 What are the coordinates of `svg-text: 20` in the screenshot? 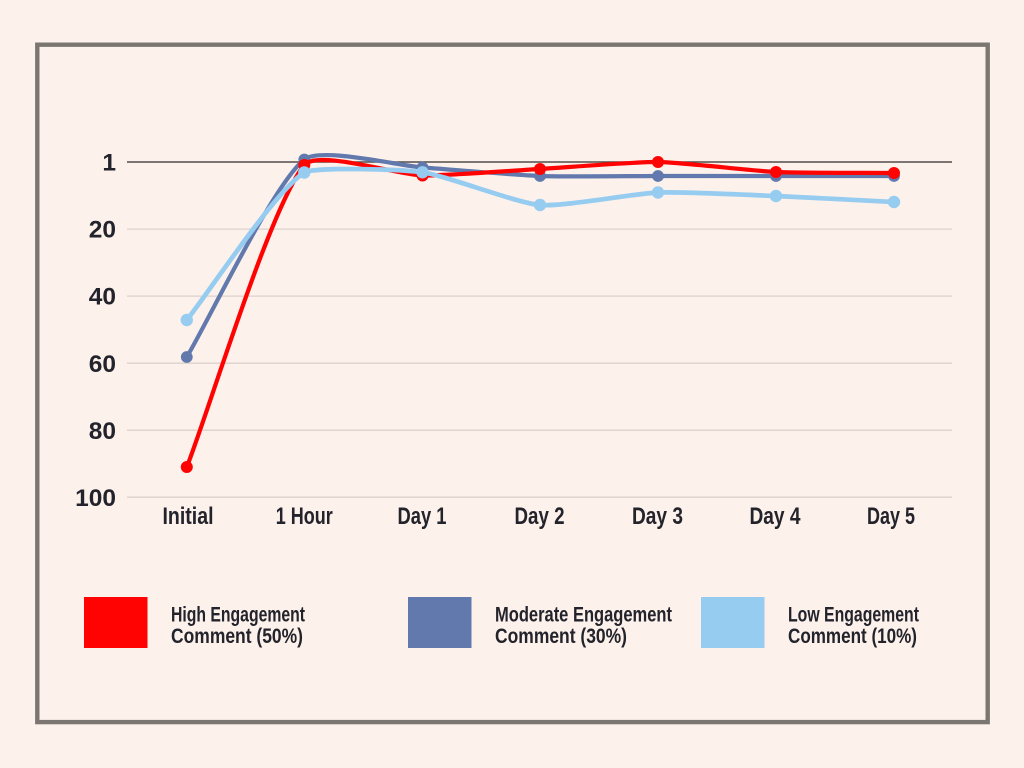 It's located at (102, 230).